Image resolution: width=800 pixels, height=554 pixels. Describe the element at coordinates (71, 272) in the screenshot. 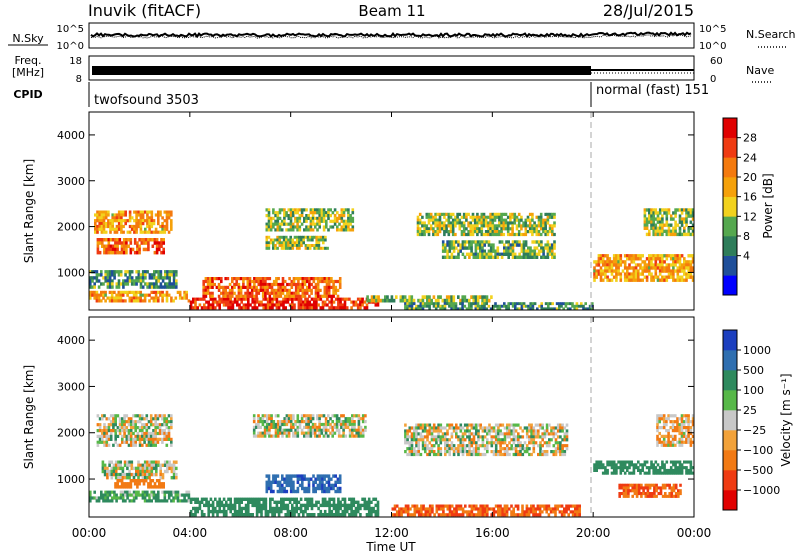

I see `power-ytick-label: 1000` at that location.